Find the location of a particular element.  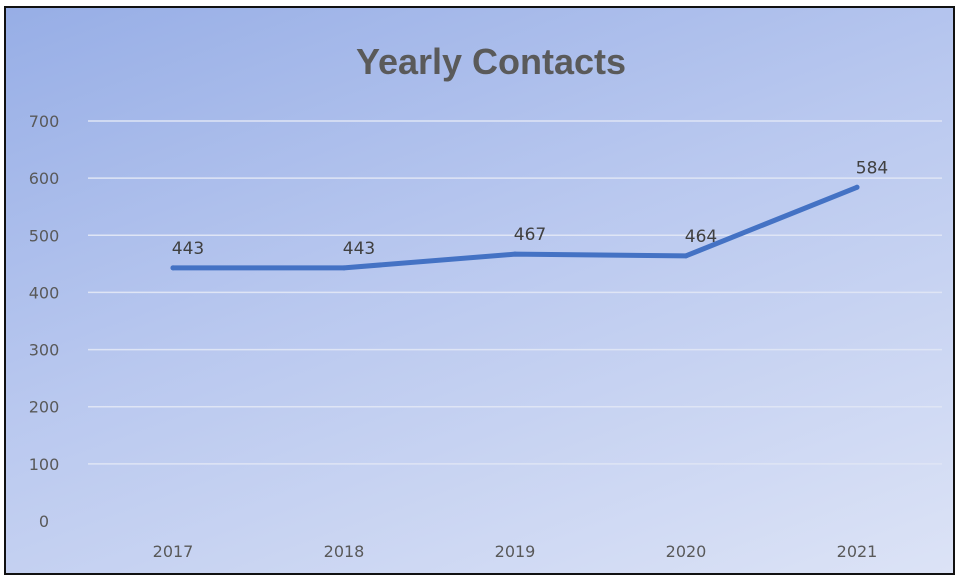

x-tick-label: 2019 is located at coordinates (515, 551).